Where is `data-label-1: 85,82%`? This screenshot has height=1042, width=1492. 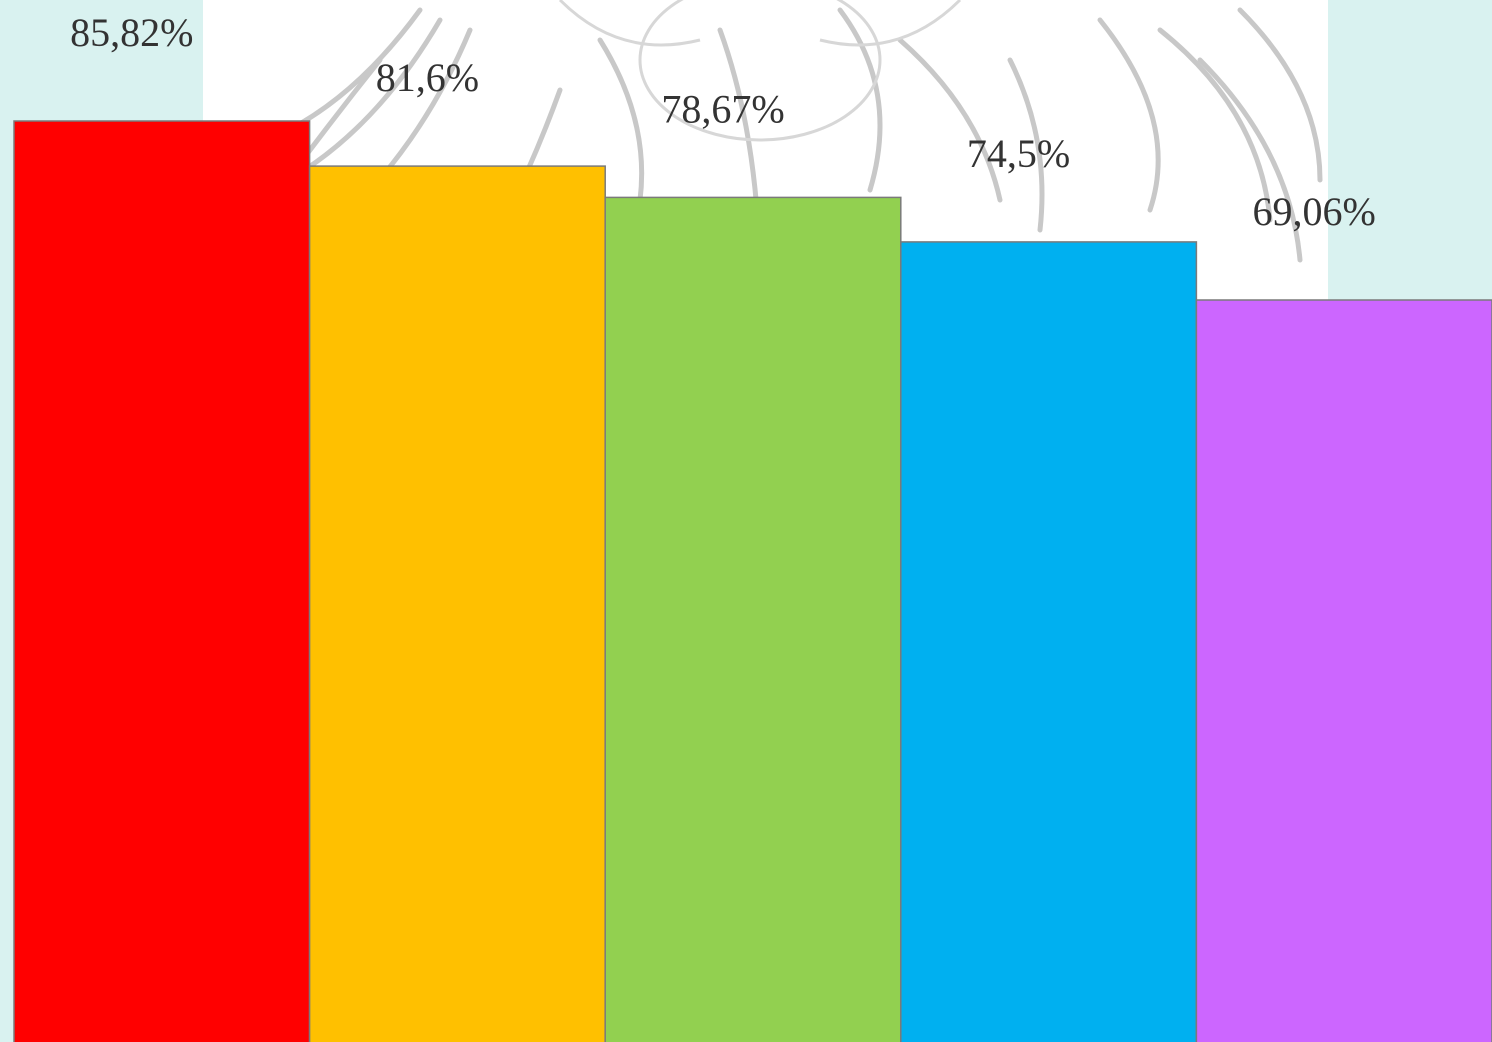 data-label-1: 85,82% is located at coordinates (131, 32).